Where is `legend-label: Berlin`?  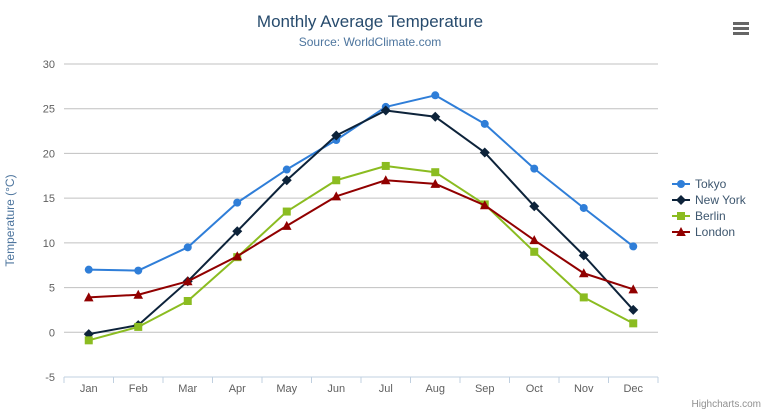
legend-label: Berlin is located at coordinates (710, 216).